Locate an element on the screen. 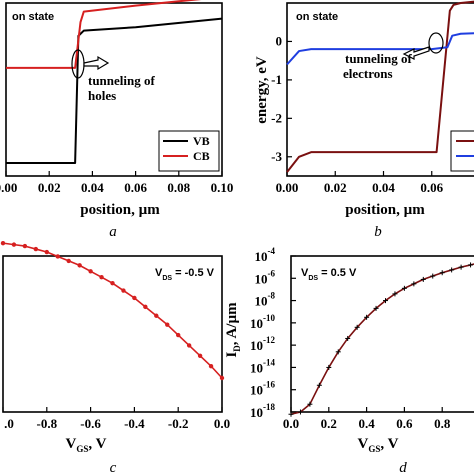 The width and height of the screenshot is (474, 474). y-tick-label: 0 is located at coordinates (279, 40).